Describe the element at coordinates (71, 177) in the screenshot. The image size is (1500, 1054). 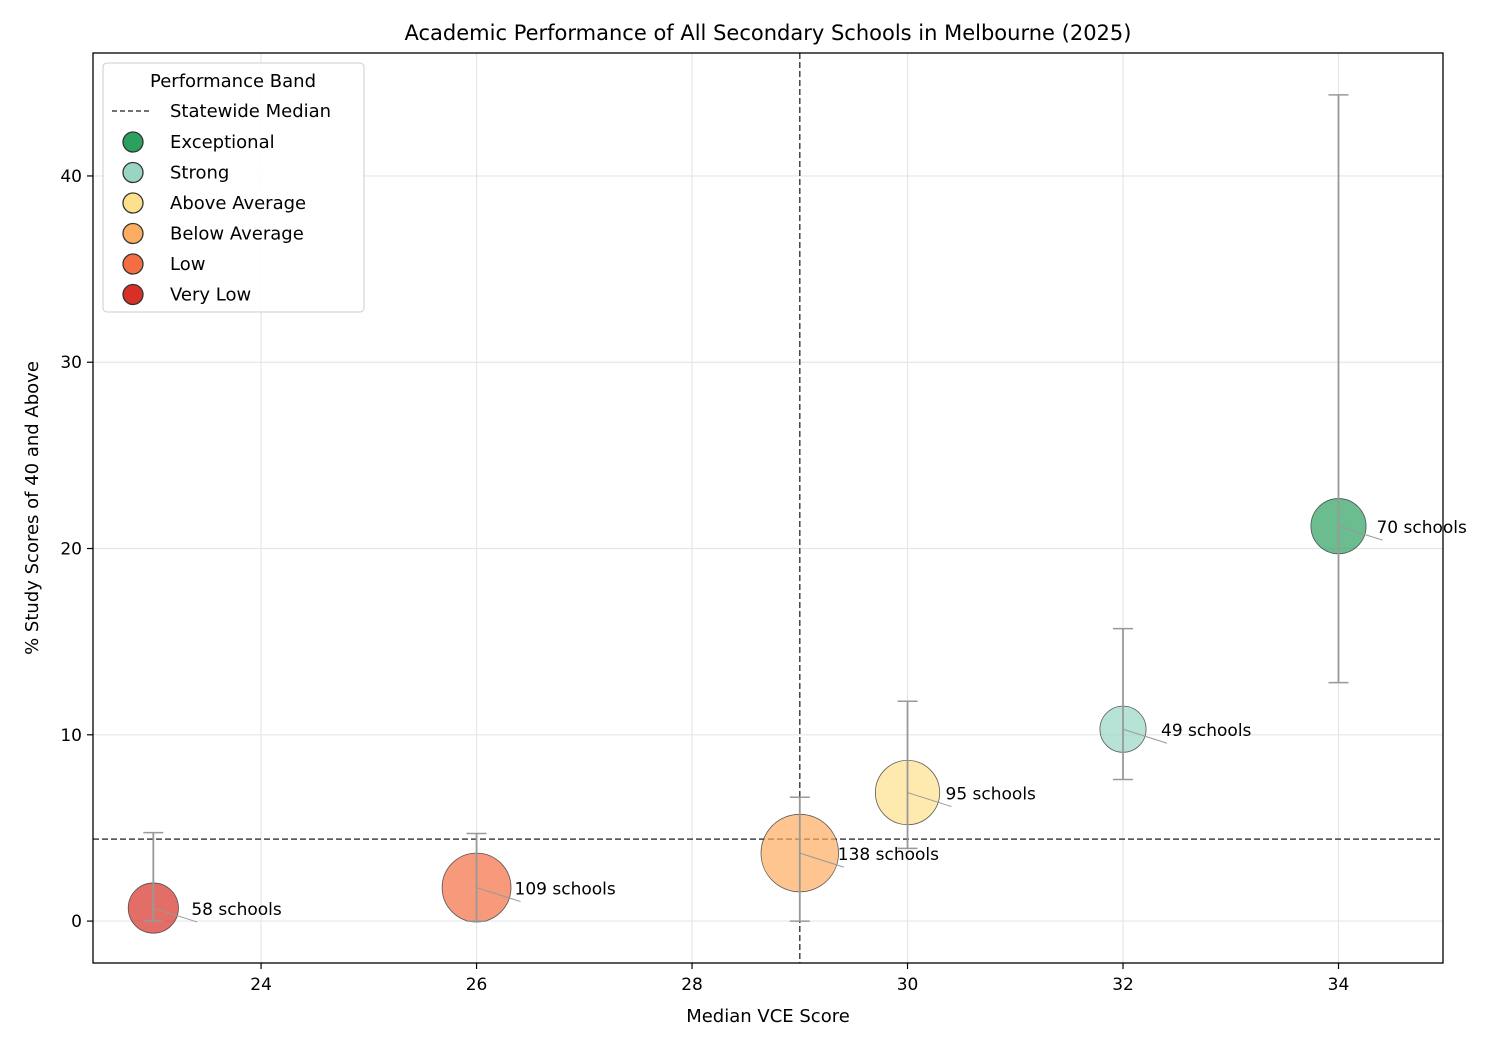
I see `y-tick-label: 40` at that location.